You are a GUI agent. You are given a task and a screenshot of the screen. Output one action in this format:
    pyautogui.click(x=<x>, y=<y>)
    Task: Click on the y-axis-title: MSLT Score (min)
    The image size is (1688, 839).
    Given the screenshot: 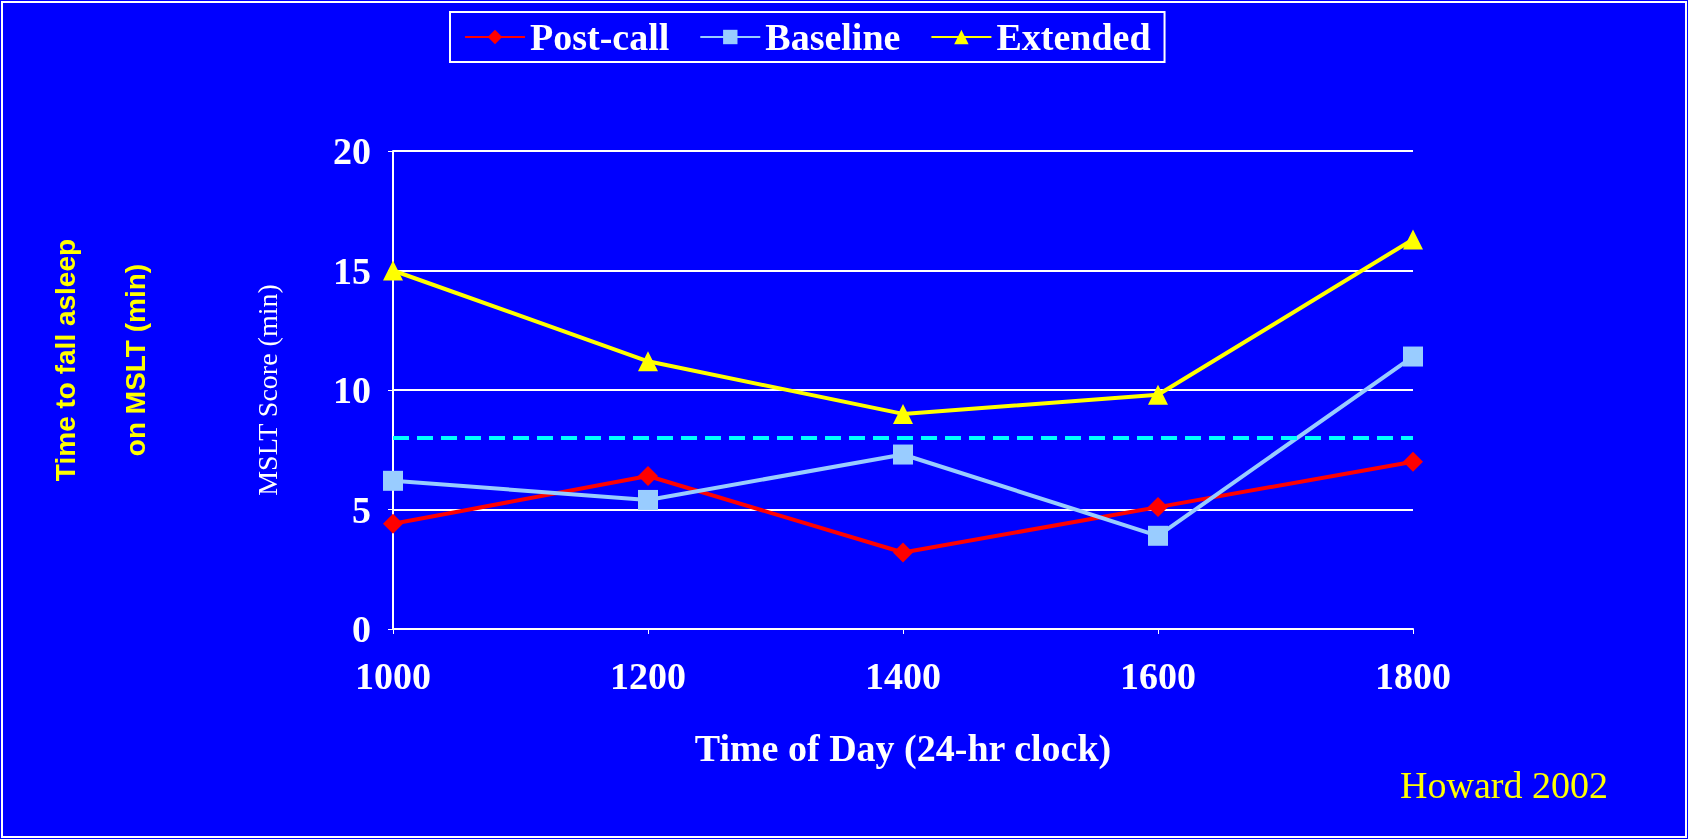 What is the action you would take?
    pyautogui.click(x=267, y=390)
    